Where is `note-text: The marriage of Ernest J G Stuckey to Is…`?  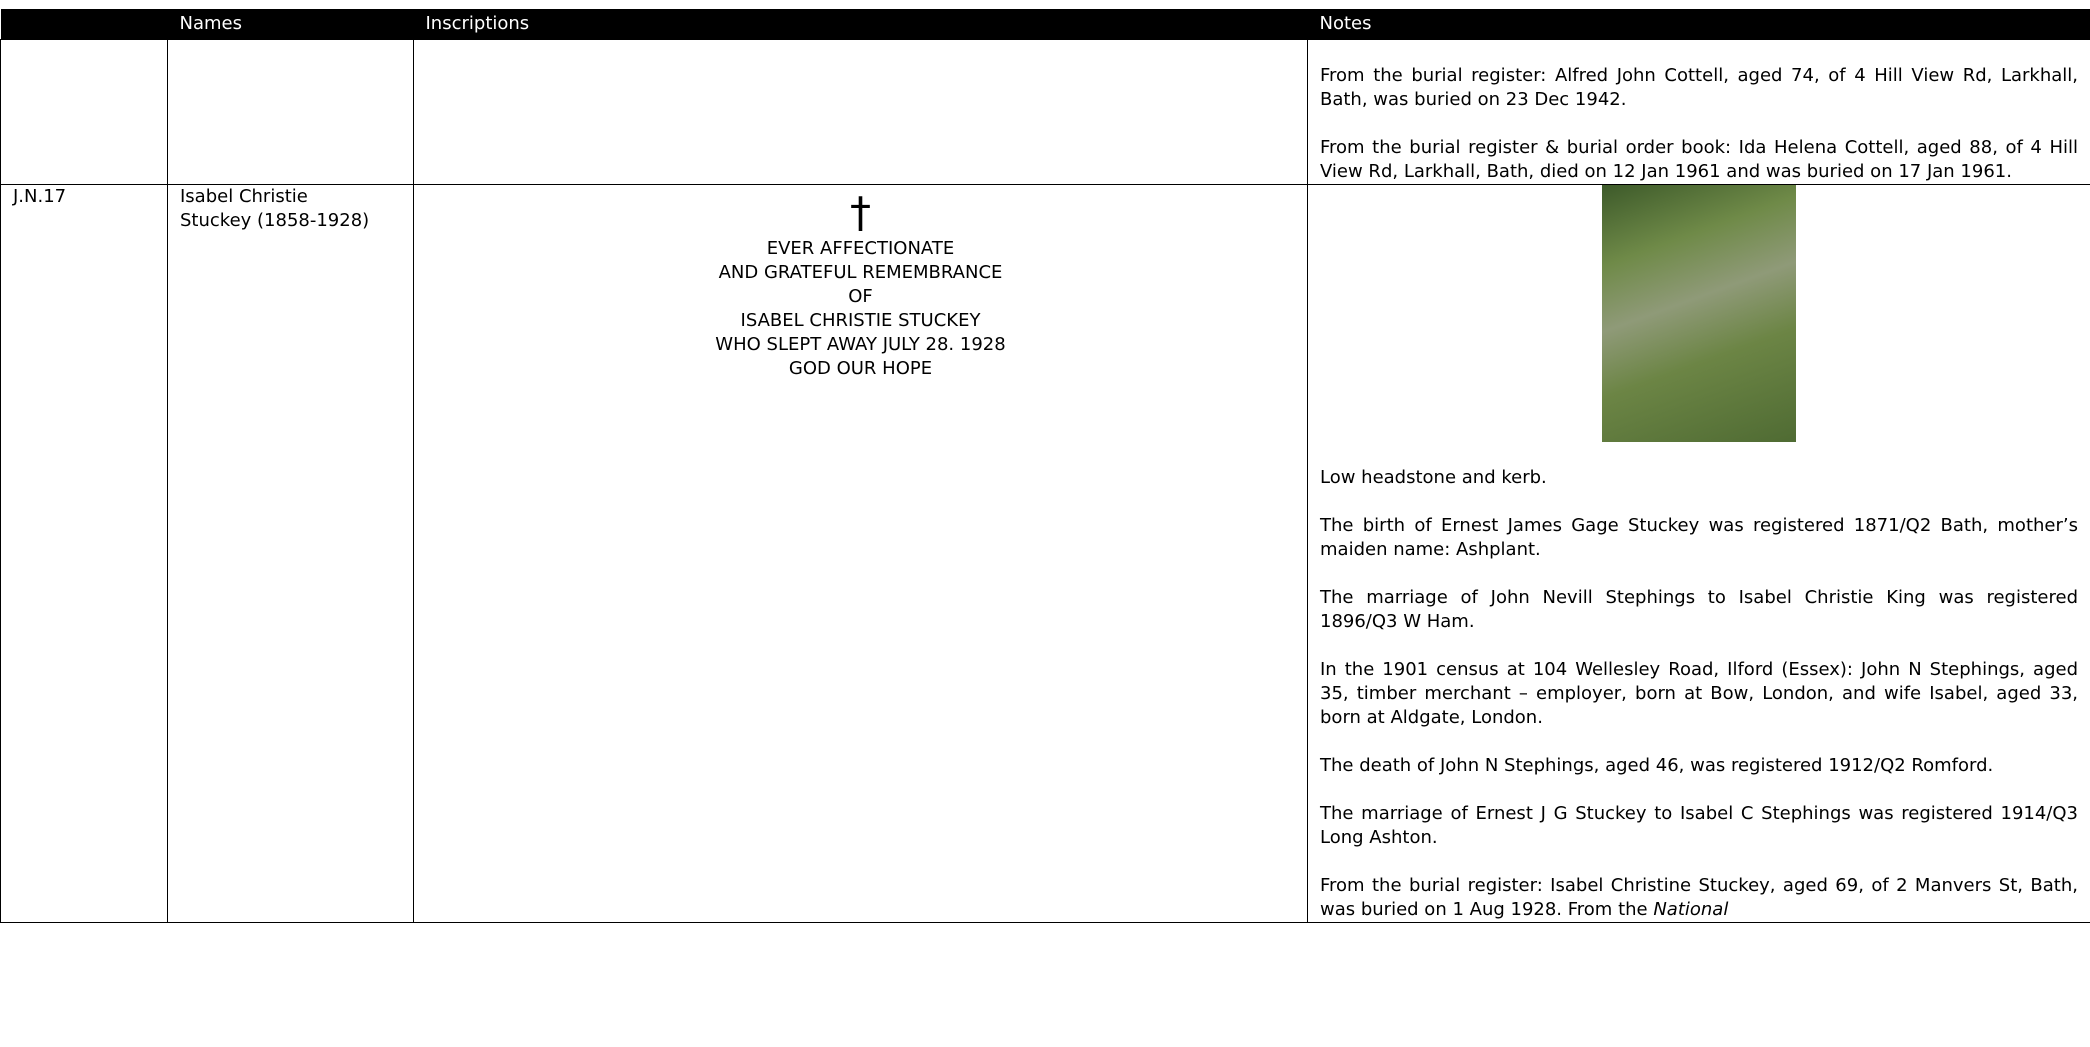
note-text: The marriage of Ernest J G Stuckey to Is… is located at coordinates (1699, 825).